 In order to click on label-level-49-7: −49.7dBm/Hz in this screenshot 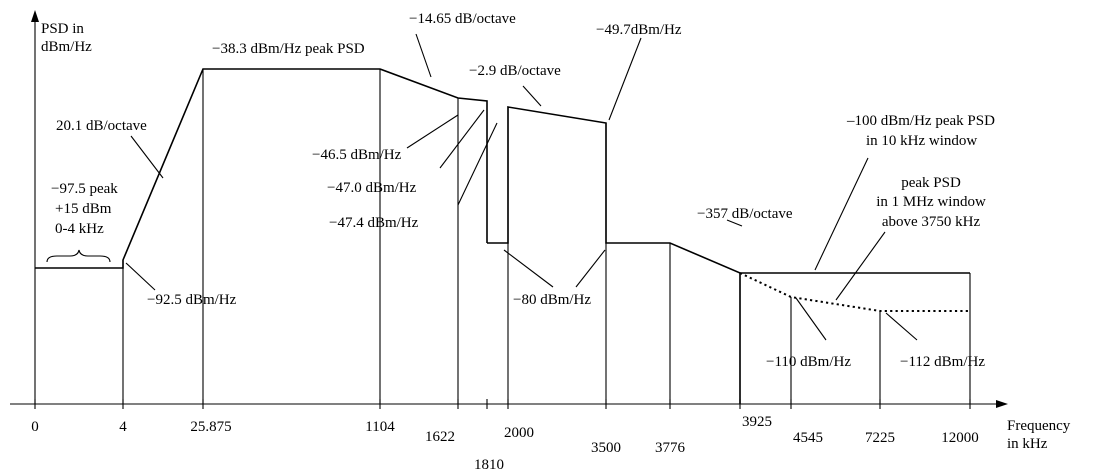, I will do `click(639, 30)`.